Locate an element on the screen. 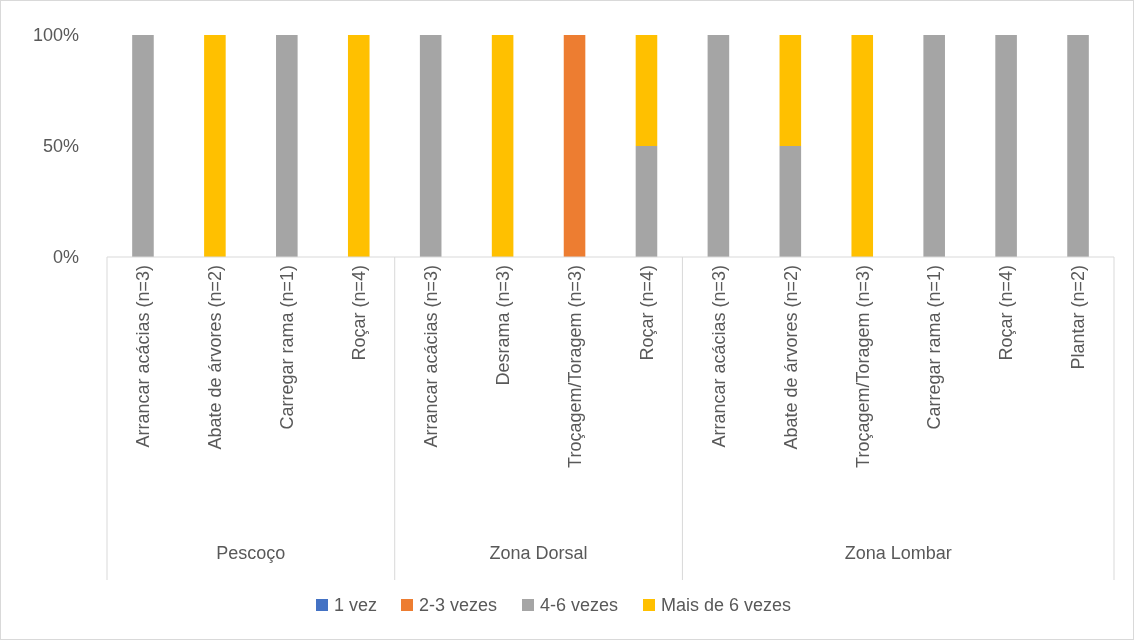 Image resolution: width=1134 pixels, height=640 pixels. text: Zona Dorsal is located at coordinates (538, 553).